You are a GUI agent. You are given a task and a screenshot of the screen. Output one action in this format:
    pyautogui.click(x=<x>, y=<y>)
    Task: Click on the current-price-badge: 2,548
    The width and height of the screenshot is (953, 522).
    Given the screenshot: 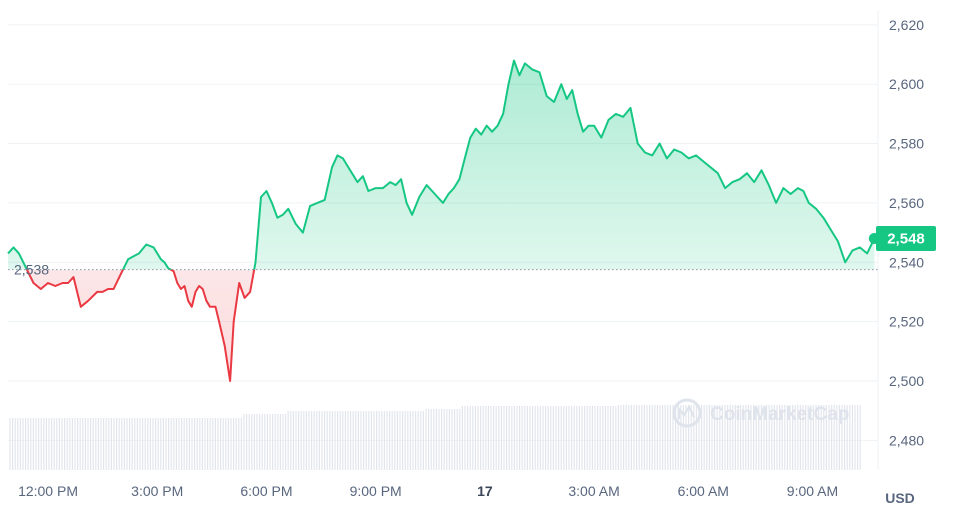 What is the action you would take?
    pyautogui.click(x=906, y=239)
    